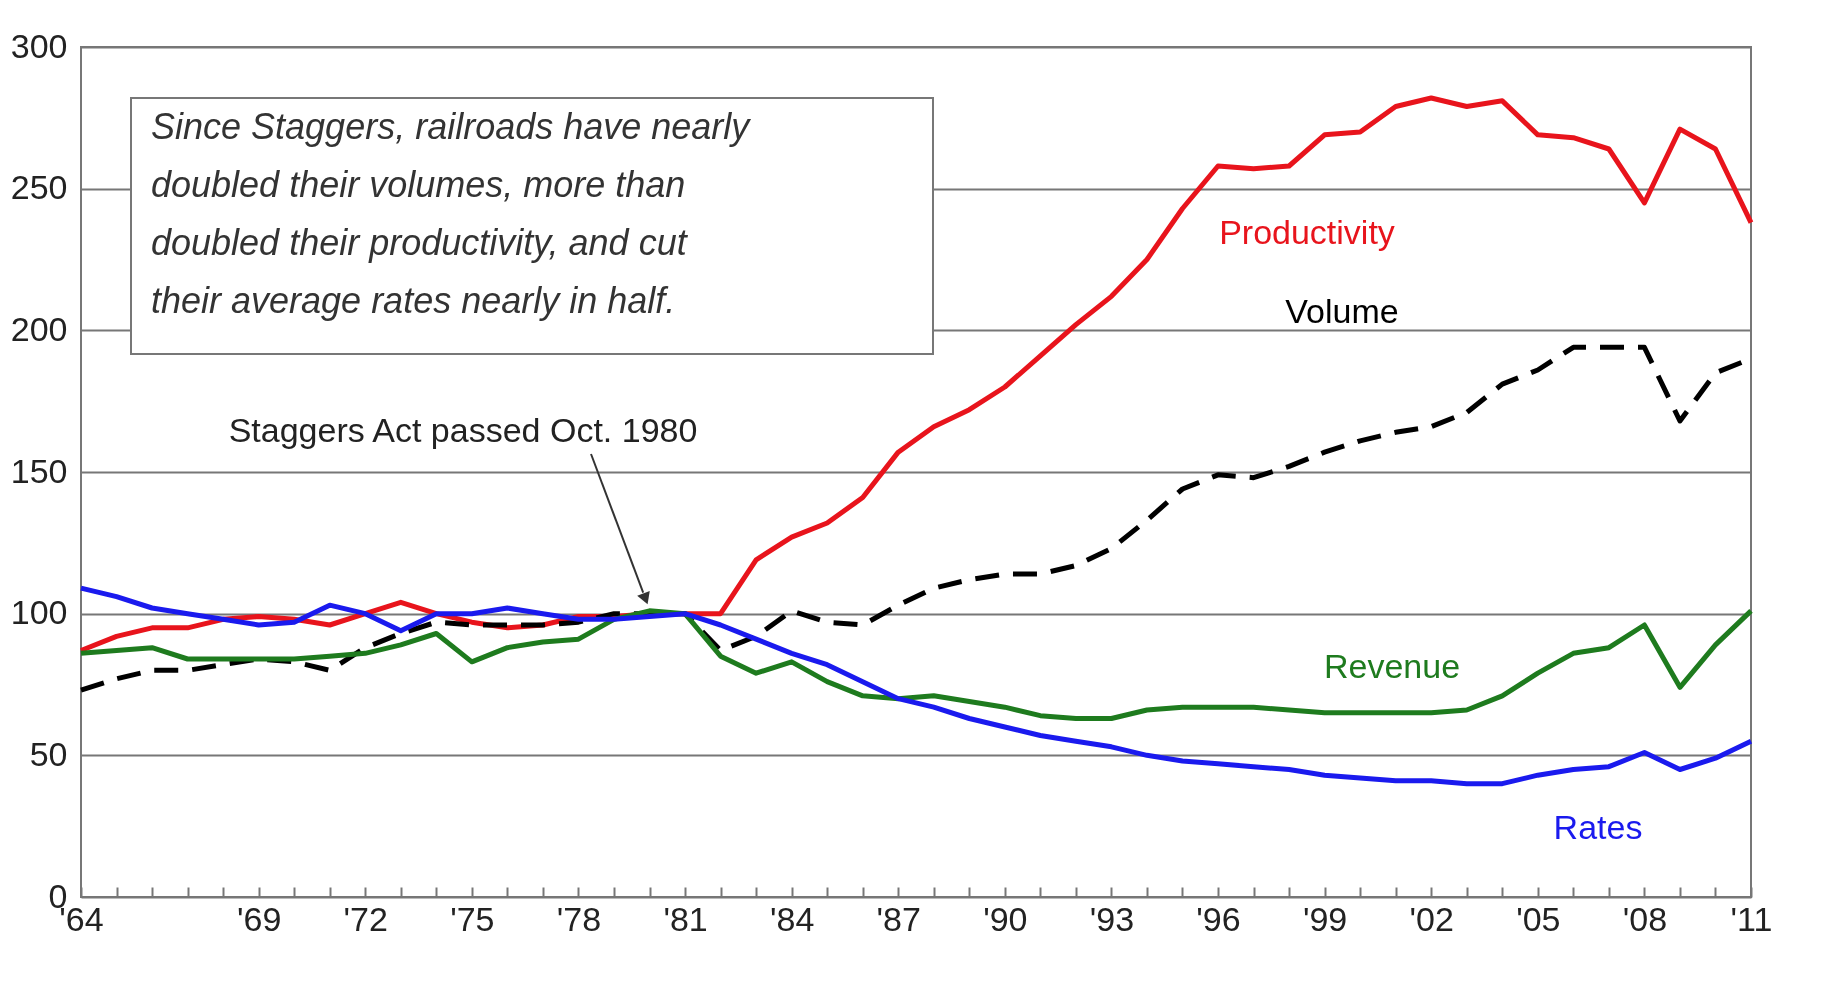  Describe the element at coordinates (39, 612) in the screenshot. I see `y-tick-label: 100` at that location.